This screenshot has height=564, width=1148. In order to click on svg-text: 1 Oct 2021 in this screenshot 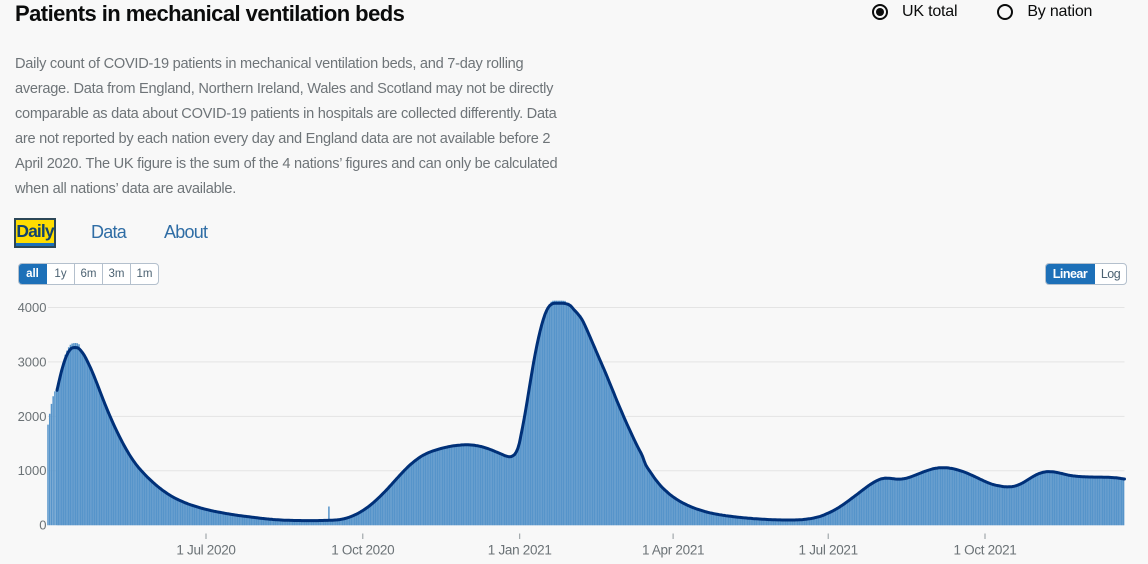, I will do `click(984, 550)`.